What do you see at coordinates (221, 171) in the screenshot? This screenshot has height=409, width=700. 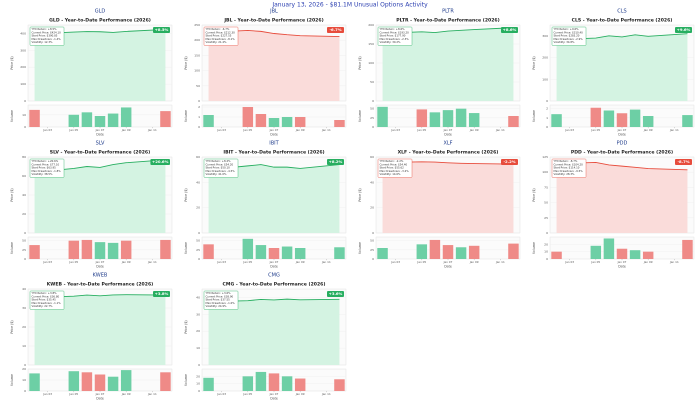 I see `stats-line: Max Drawdown: -4.5%` at bounding box center [221, 171].